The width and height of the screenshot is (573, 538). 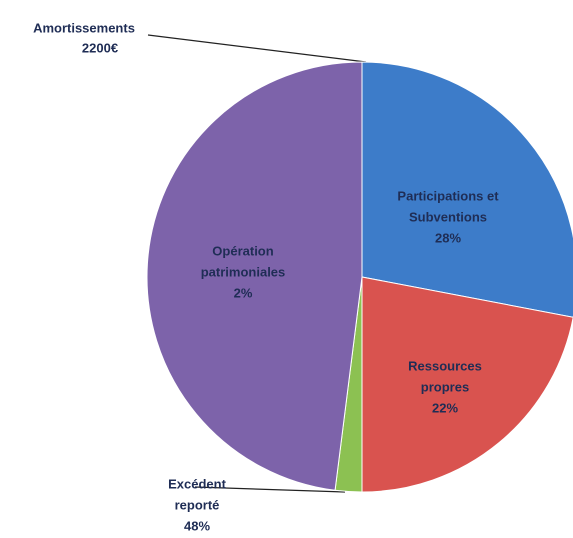 What do you see at coordinates (448, 195) in the screenshot?
I see `slice-label: Participations et` at bounding box center [448, 195].